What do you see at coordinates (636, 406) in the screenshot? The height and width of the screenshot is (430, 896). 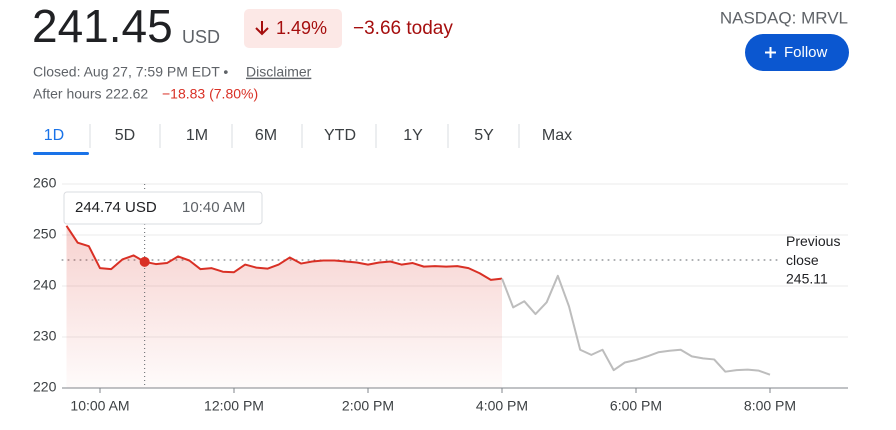 I see `x-tick-label: 6:00 PM` at bounding box center [636, 406].